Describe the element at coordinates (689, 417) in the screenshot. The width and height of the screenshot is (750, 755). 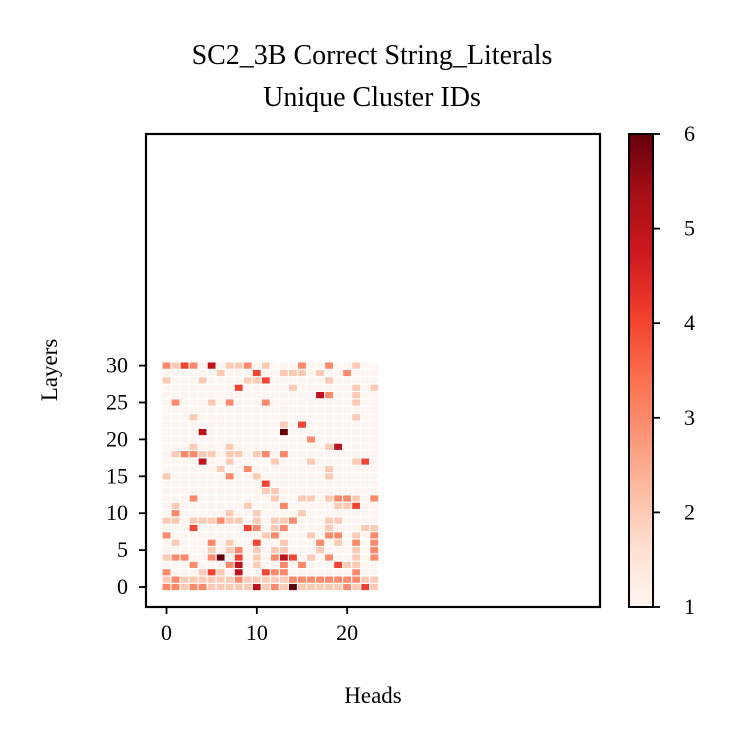
I see `colorbar-tick-label: 3` at that location.